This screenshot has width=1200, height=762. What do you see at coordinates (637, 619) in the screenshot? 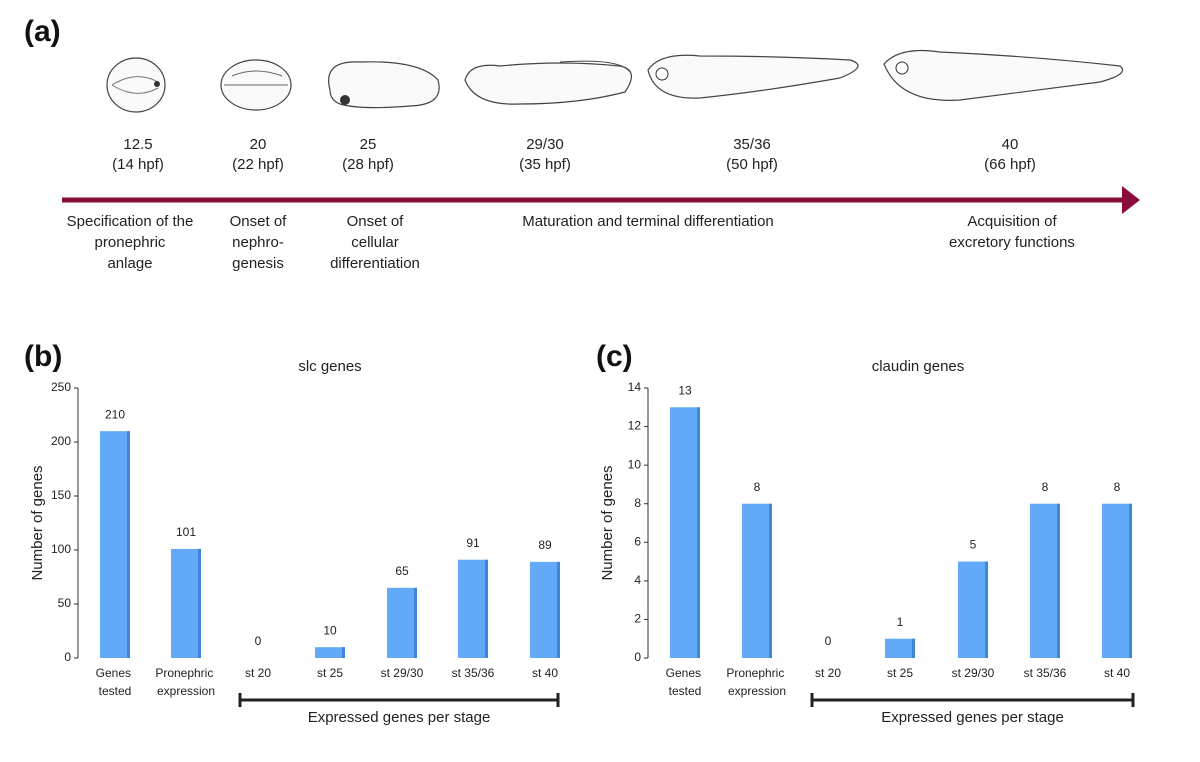
I see `y-tick-label: 2` at bounding box center [637, 619].